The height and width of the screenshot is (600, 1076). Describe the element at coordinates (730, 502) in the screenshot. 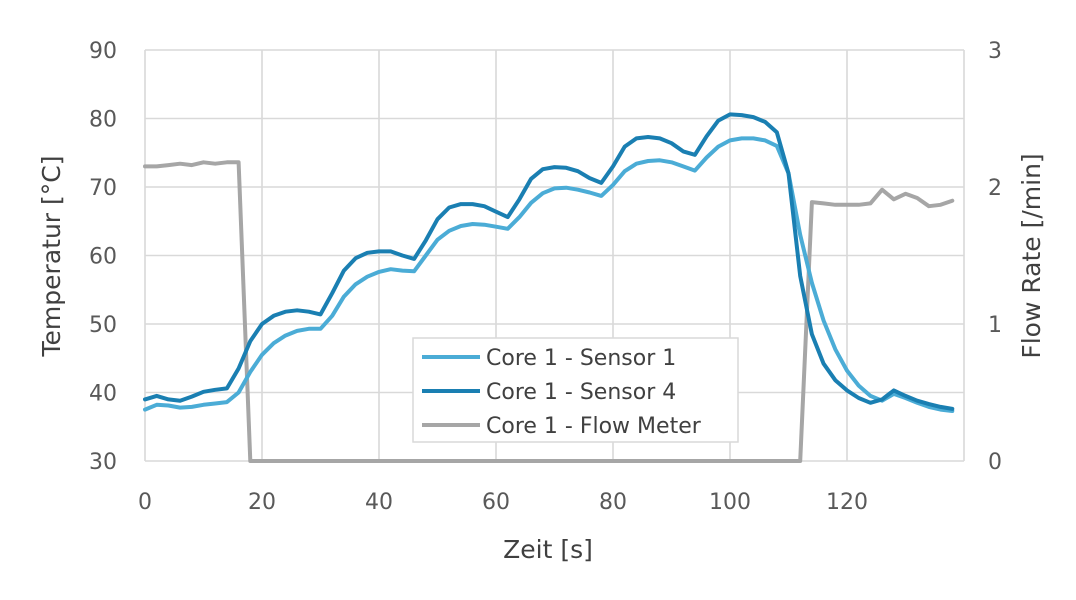

I see `x-tick-label: 100` at that location.